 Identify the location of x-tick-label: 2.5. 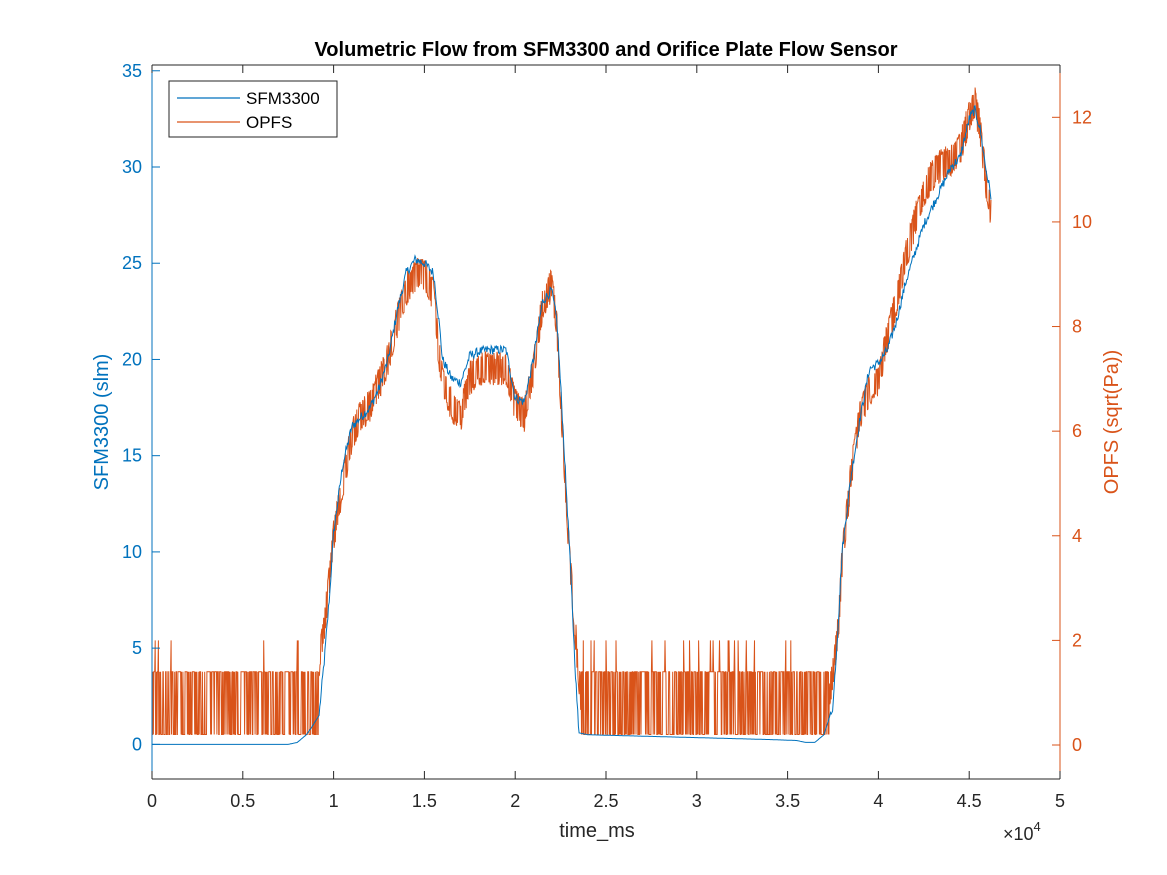
(605, 801).